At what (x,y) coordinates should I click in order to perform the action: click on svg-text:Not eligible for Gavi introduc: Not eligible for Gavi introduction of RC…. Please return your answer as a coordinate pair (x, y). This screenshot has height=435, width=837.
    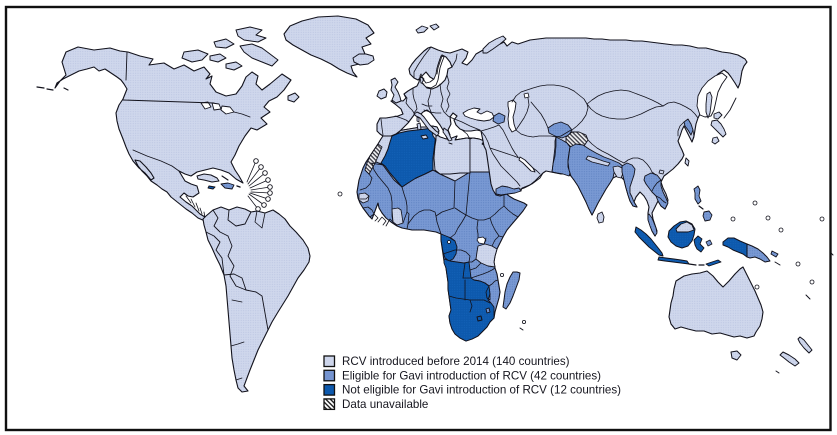
    Looking at the image, I should click on (481, 390).